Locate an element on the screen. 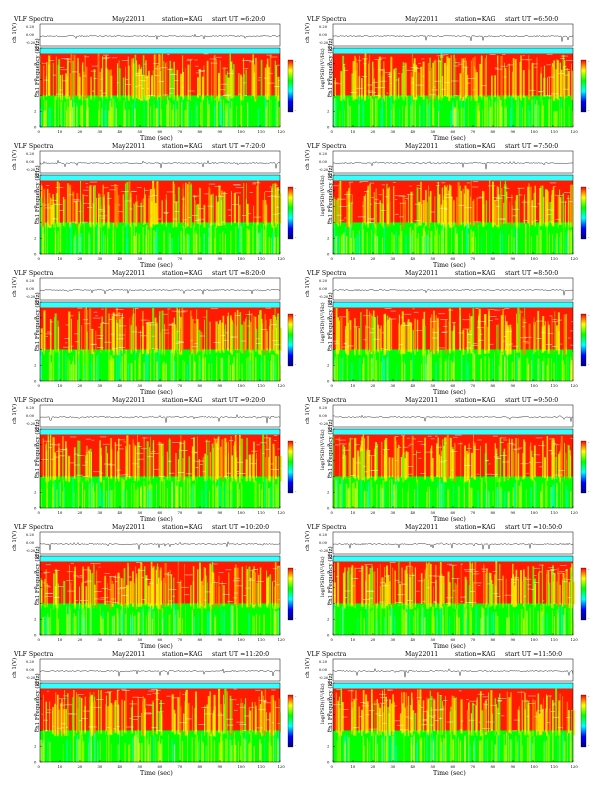  panel-start-ut: start UT =6:20:0 is located at coordinates (238, 19).